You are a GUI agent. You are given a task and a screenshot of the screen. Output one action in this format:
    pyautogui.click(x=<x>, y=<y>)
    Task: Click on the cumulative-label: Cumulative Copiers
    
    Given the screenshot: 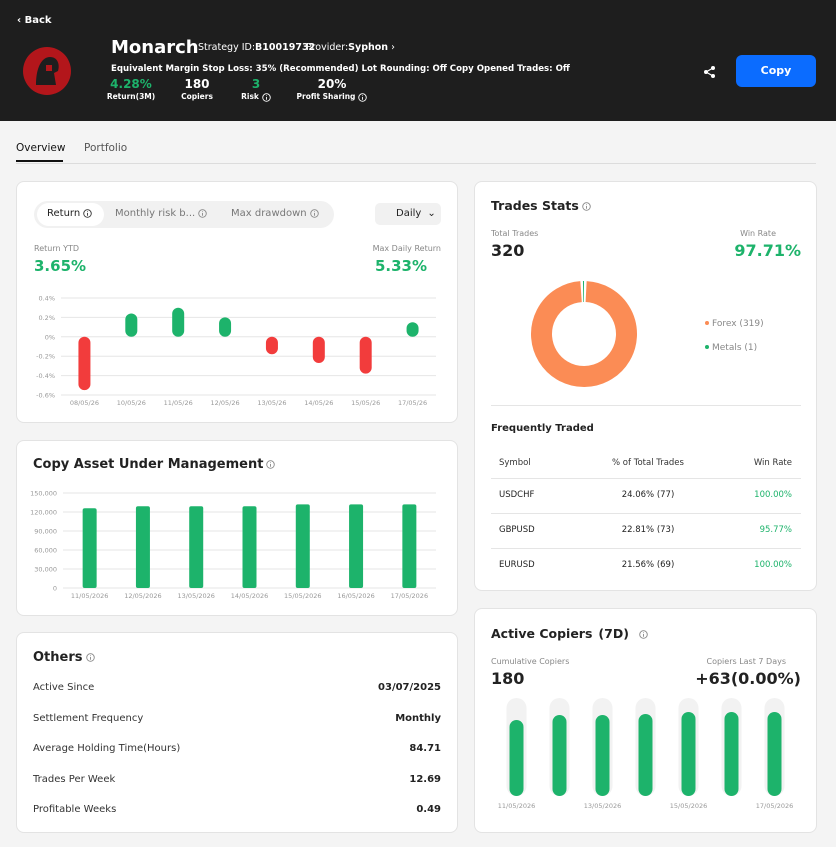 What is the action you would take?
    pyautogui.click(x=530, y=661)
    